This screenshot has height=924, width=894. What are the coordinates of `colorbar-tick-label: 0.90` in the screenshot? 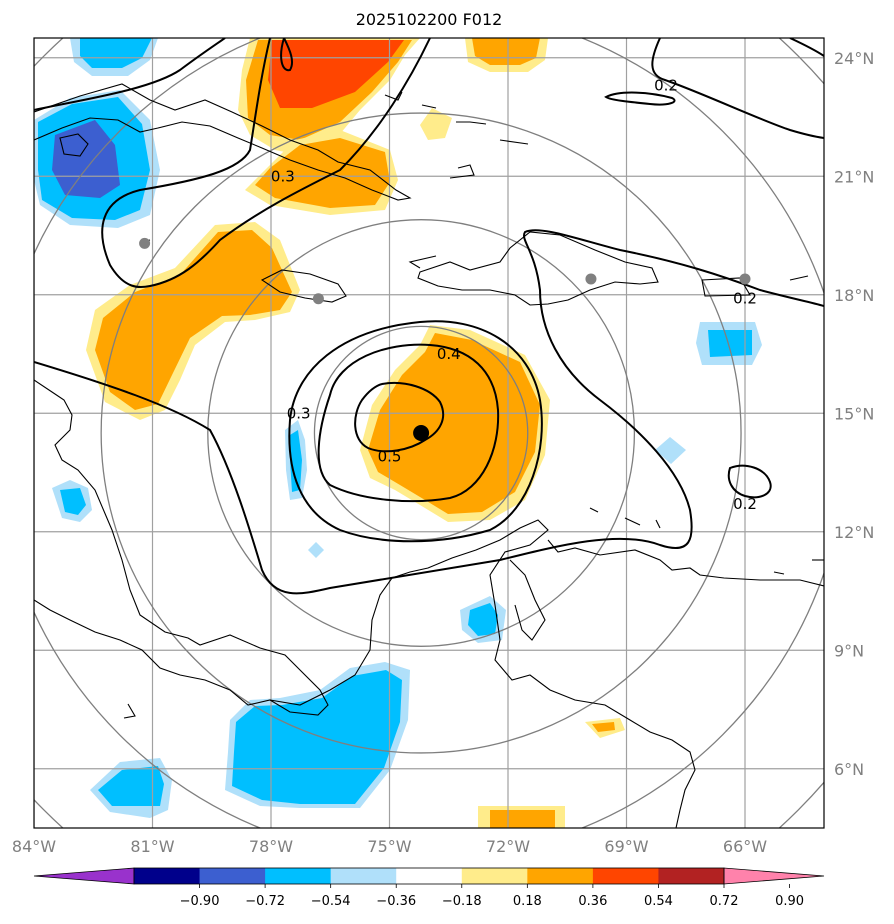 It's located at (789, 901).